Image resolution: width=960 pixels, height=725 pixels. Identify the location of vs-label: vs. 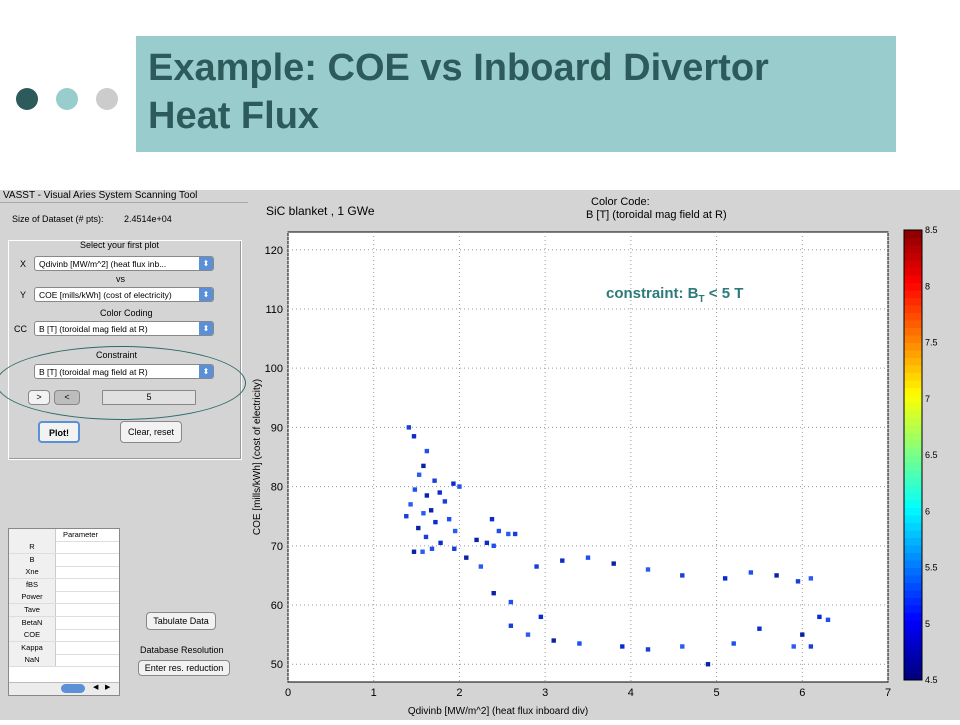
(120, 279).